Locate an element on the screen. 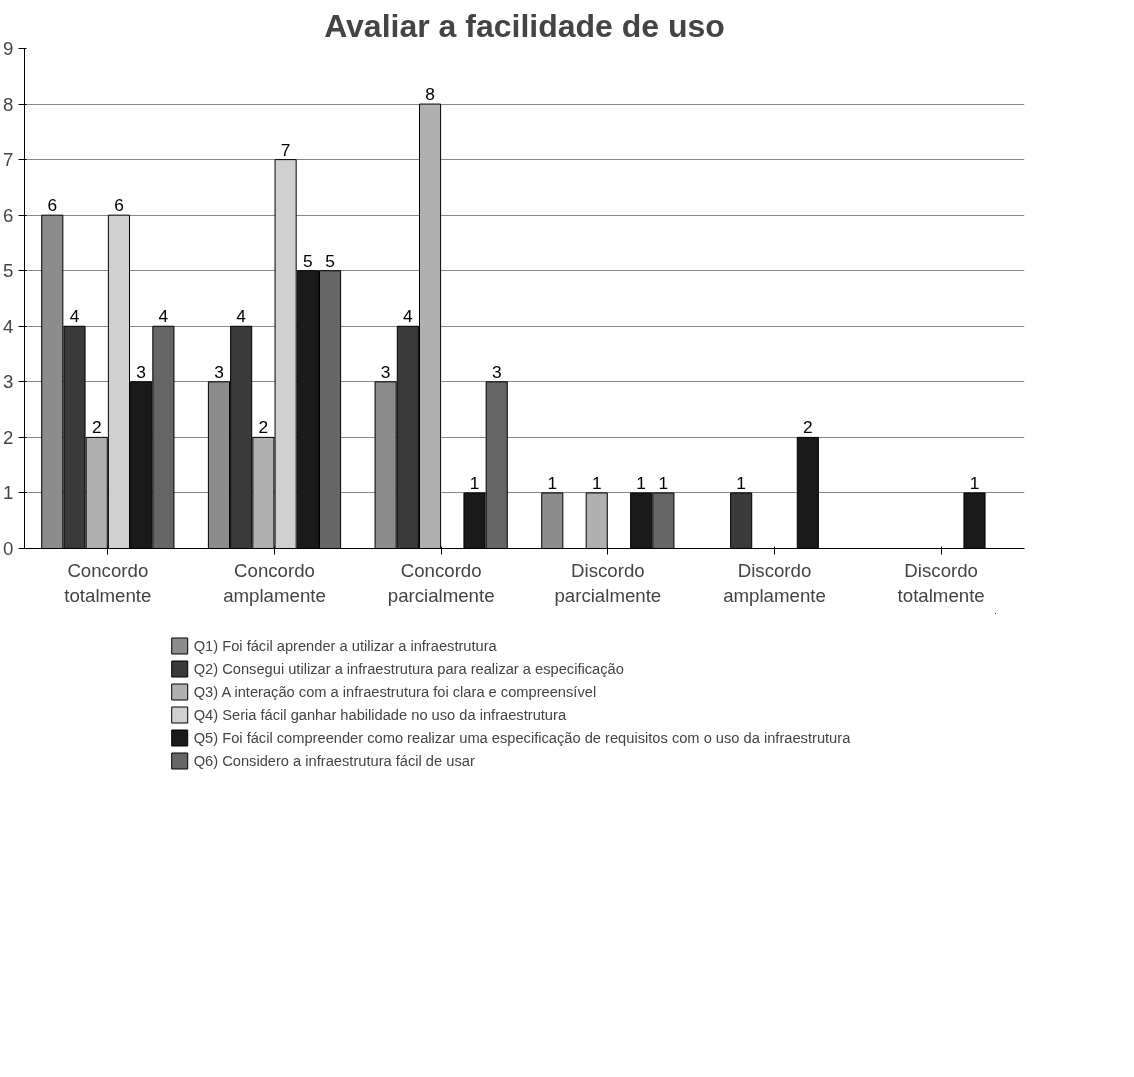 The width and height of the screenshot is (1134, 1077). y-tick-label: 5 is located at coordinates (8, 271).